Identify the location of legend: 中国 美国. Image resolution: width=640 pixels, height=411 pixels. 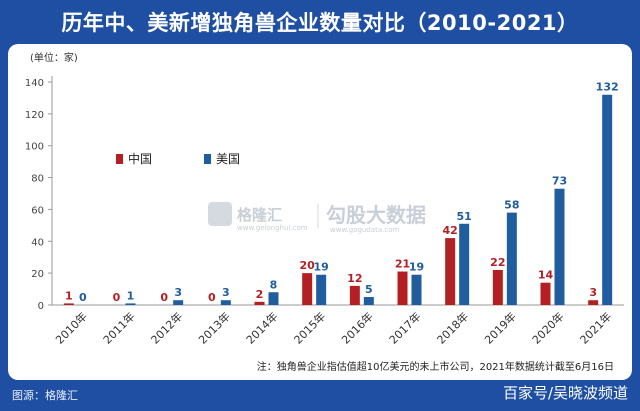
(178, 158).